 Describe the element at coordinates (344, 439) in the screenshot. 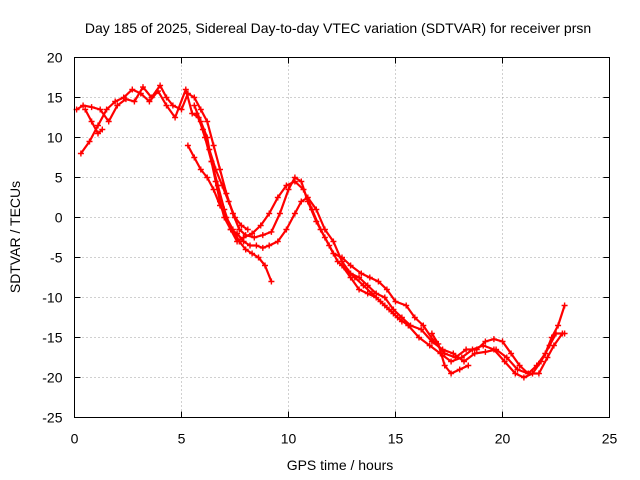

I see `x-tick-labels: 0 5 10 15 20 25` at that location.